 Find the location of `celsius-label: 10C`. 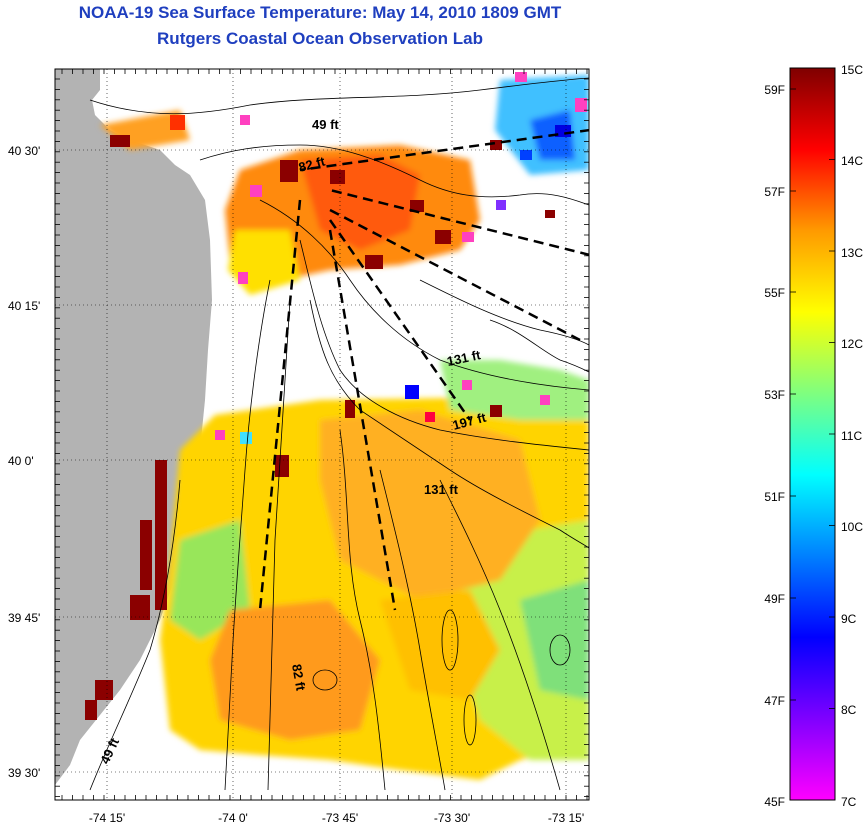

celsius-label: 10C is located at coordinates (852, 527).